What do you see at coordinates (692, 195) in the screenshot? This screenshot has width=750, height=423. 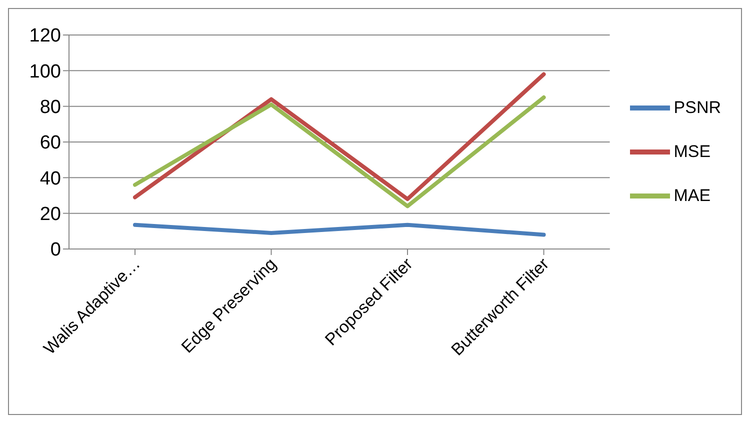 I see `legend-label: MAE` at bounding box center [692, 195].